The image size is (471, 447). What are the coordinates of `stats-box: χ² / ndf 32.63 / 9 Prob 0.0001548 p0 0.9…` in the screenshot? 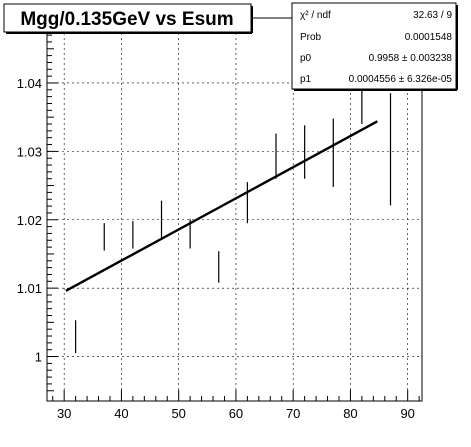 It's located at (374, 46).